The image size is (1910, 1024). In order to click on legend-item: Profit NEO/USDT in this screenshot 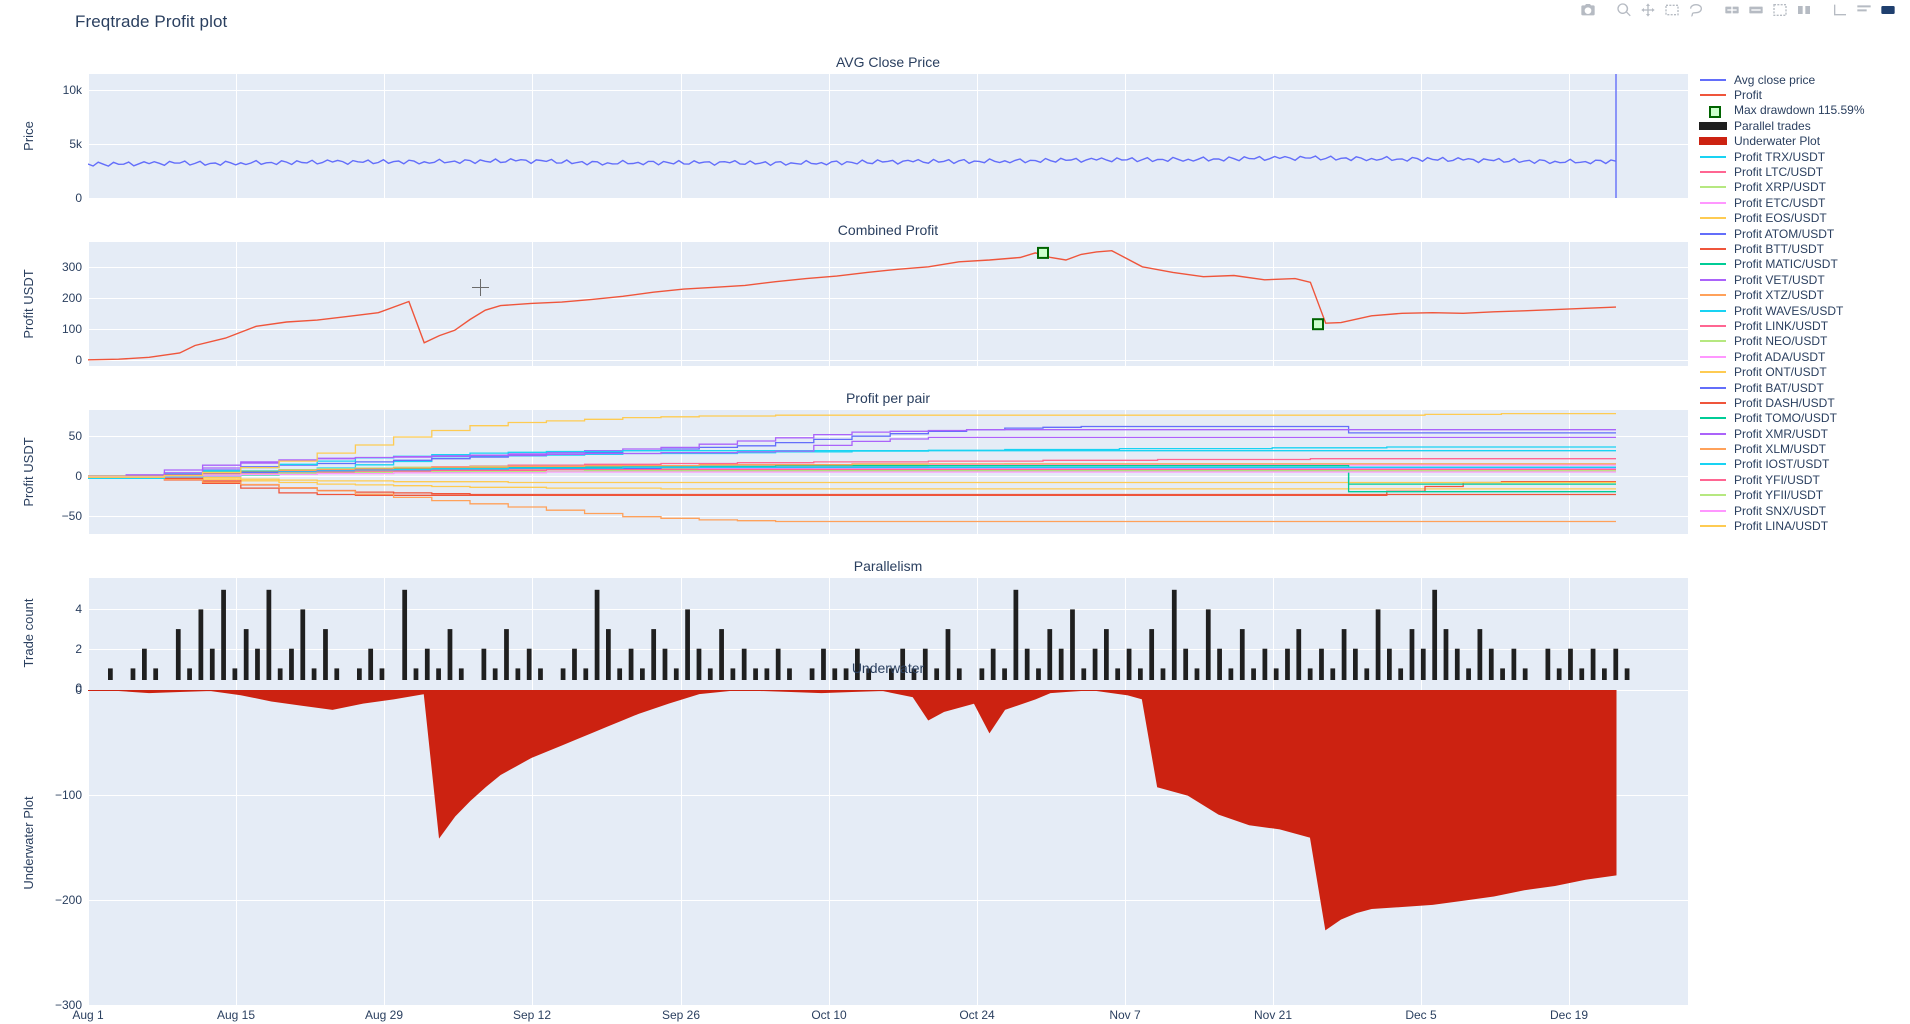, I will do `click(1781, 341)`.